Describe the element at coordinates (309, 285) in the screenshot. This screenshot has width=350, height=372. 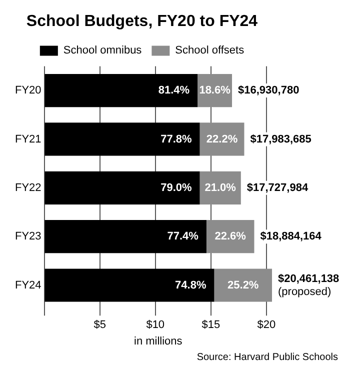
I see `annotation: $20,461,138 (proposed)` at that location.